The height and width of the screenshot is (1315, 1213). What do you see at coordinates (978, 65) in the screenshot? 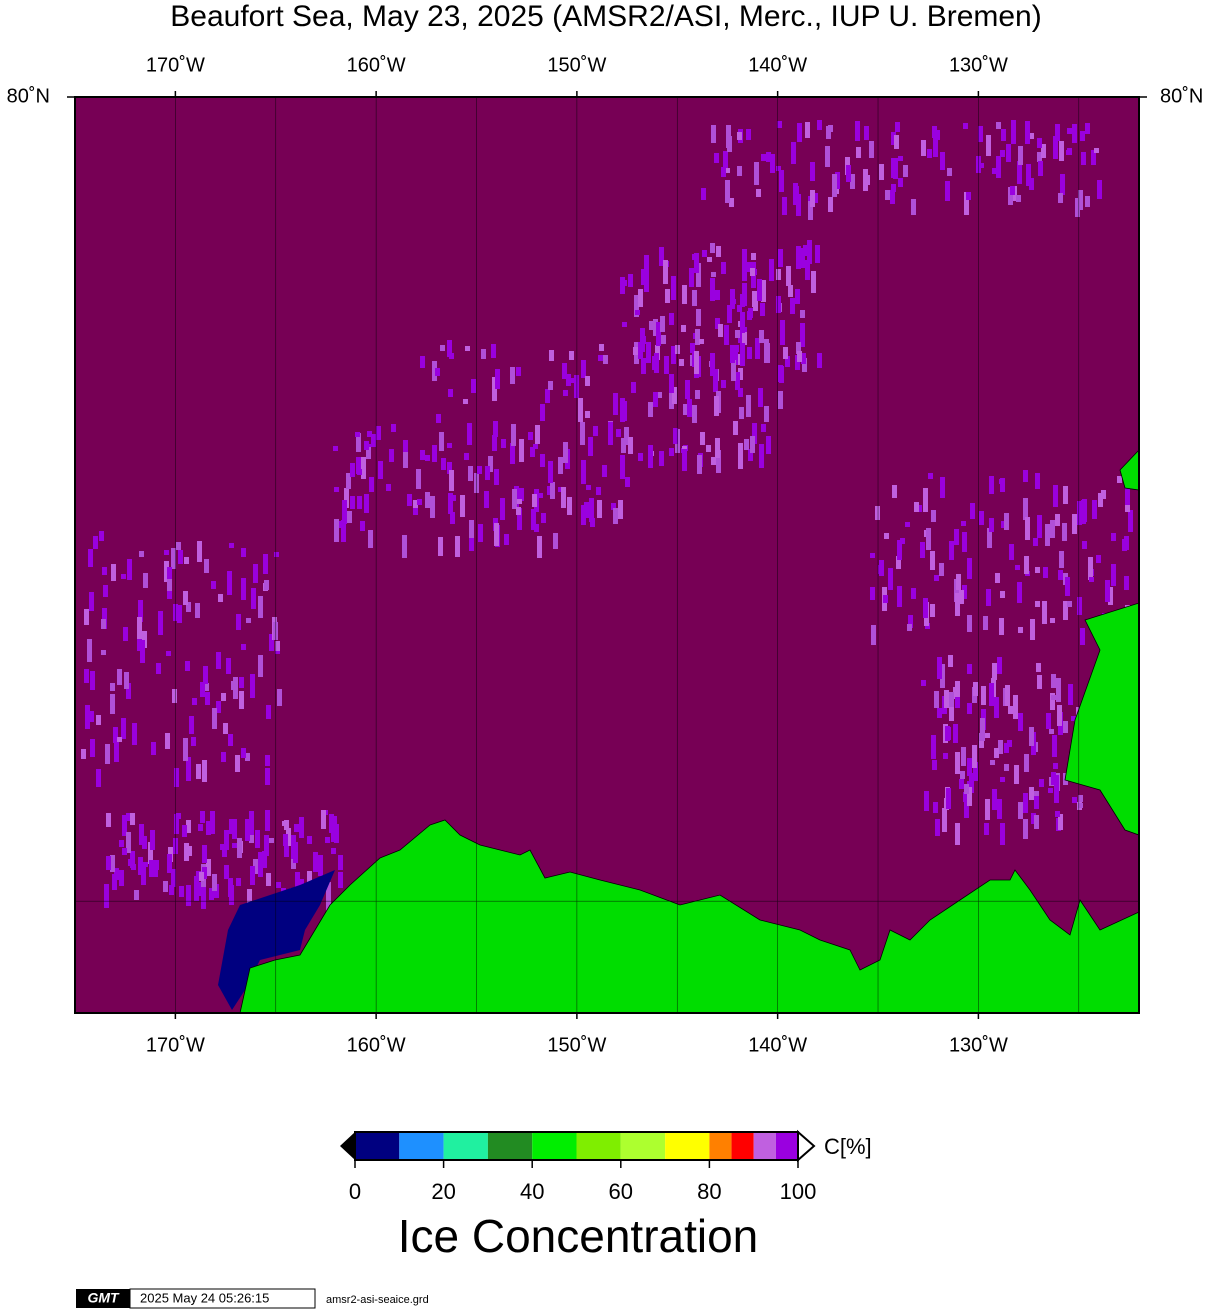
I see `x-tick-label: 130˚W` at bounding box center [978, 65].